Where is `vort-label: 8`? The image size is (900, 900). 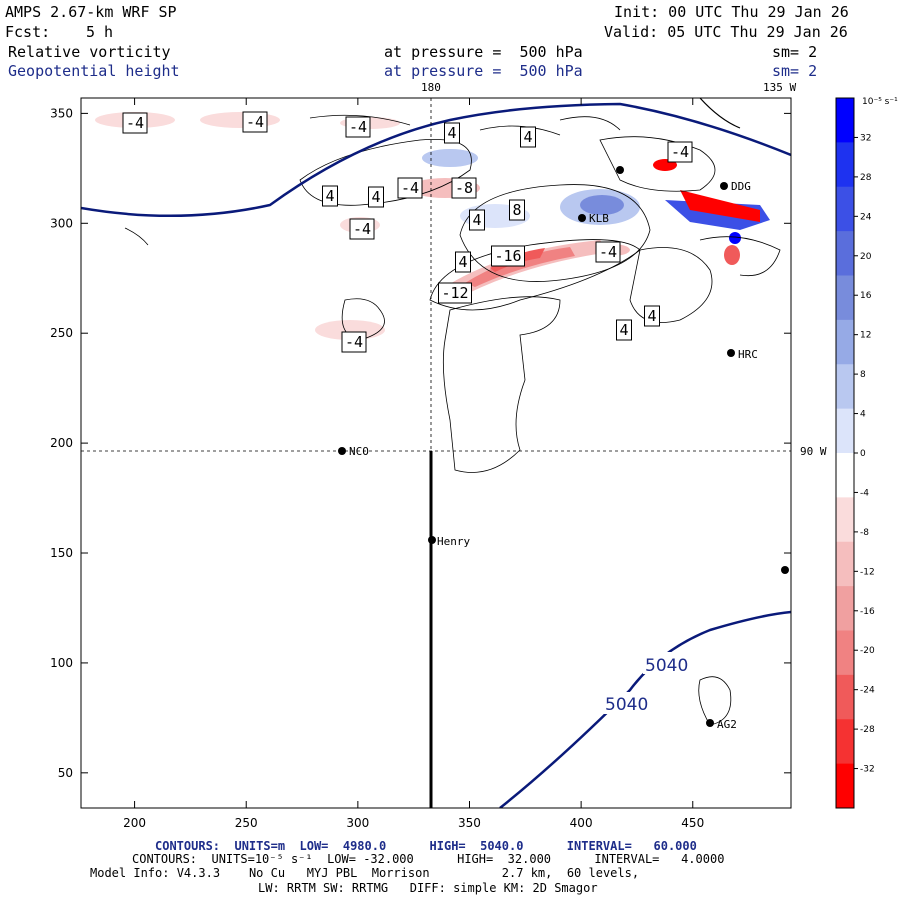 vort-label: 8 is located at coordinates (516, 210).